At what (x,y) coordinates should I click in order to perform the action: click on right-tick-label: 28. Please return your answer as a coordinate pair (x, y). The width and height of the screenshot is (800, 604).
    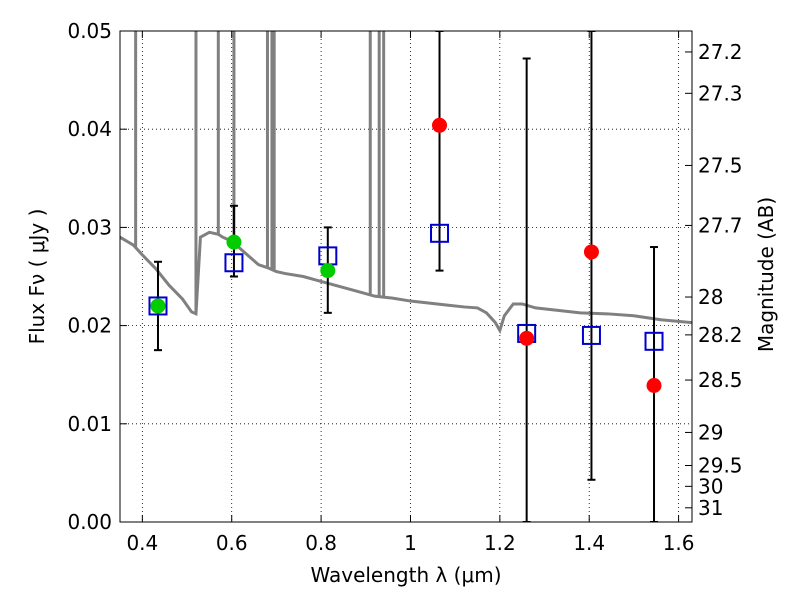
    Looking at the image, I should click on (710, 297).